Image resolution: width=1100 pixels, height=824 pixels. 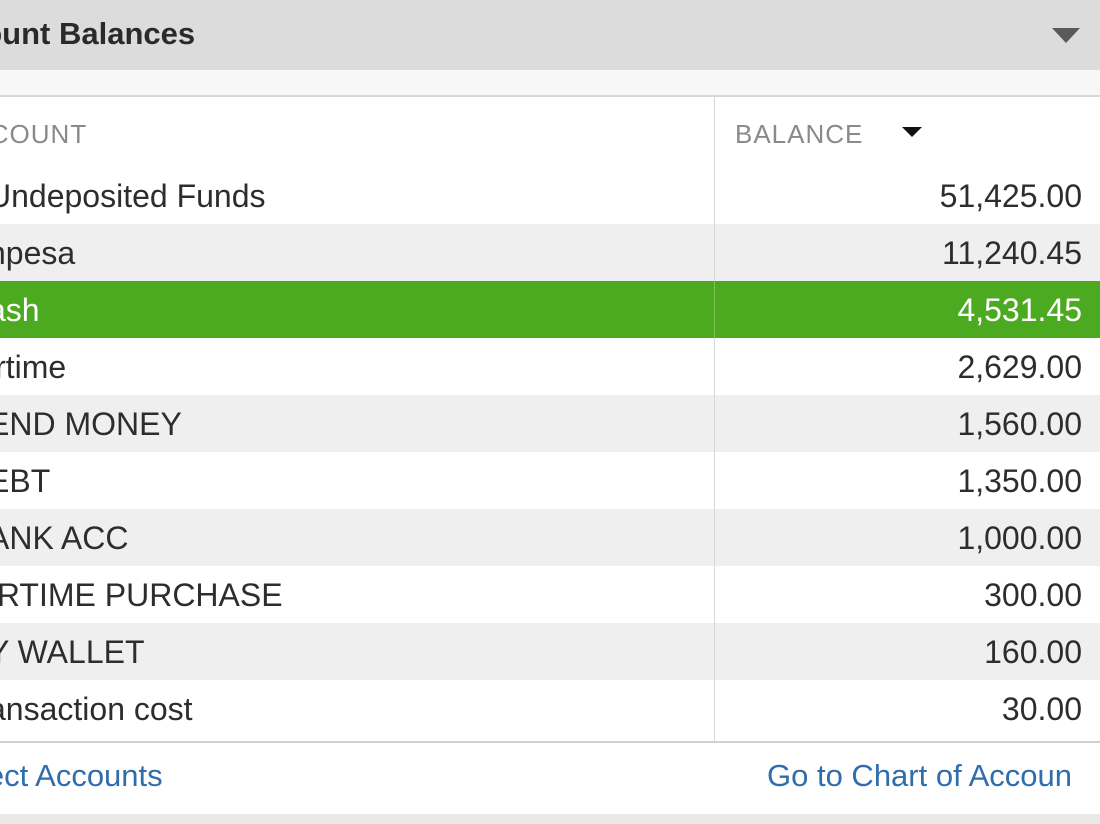 What do you see at coordinates (1019, 310) in the screenshot?
I see `account-balance: 4,531.45` at bounding box center [1019, 310].